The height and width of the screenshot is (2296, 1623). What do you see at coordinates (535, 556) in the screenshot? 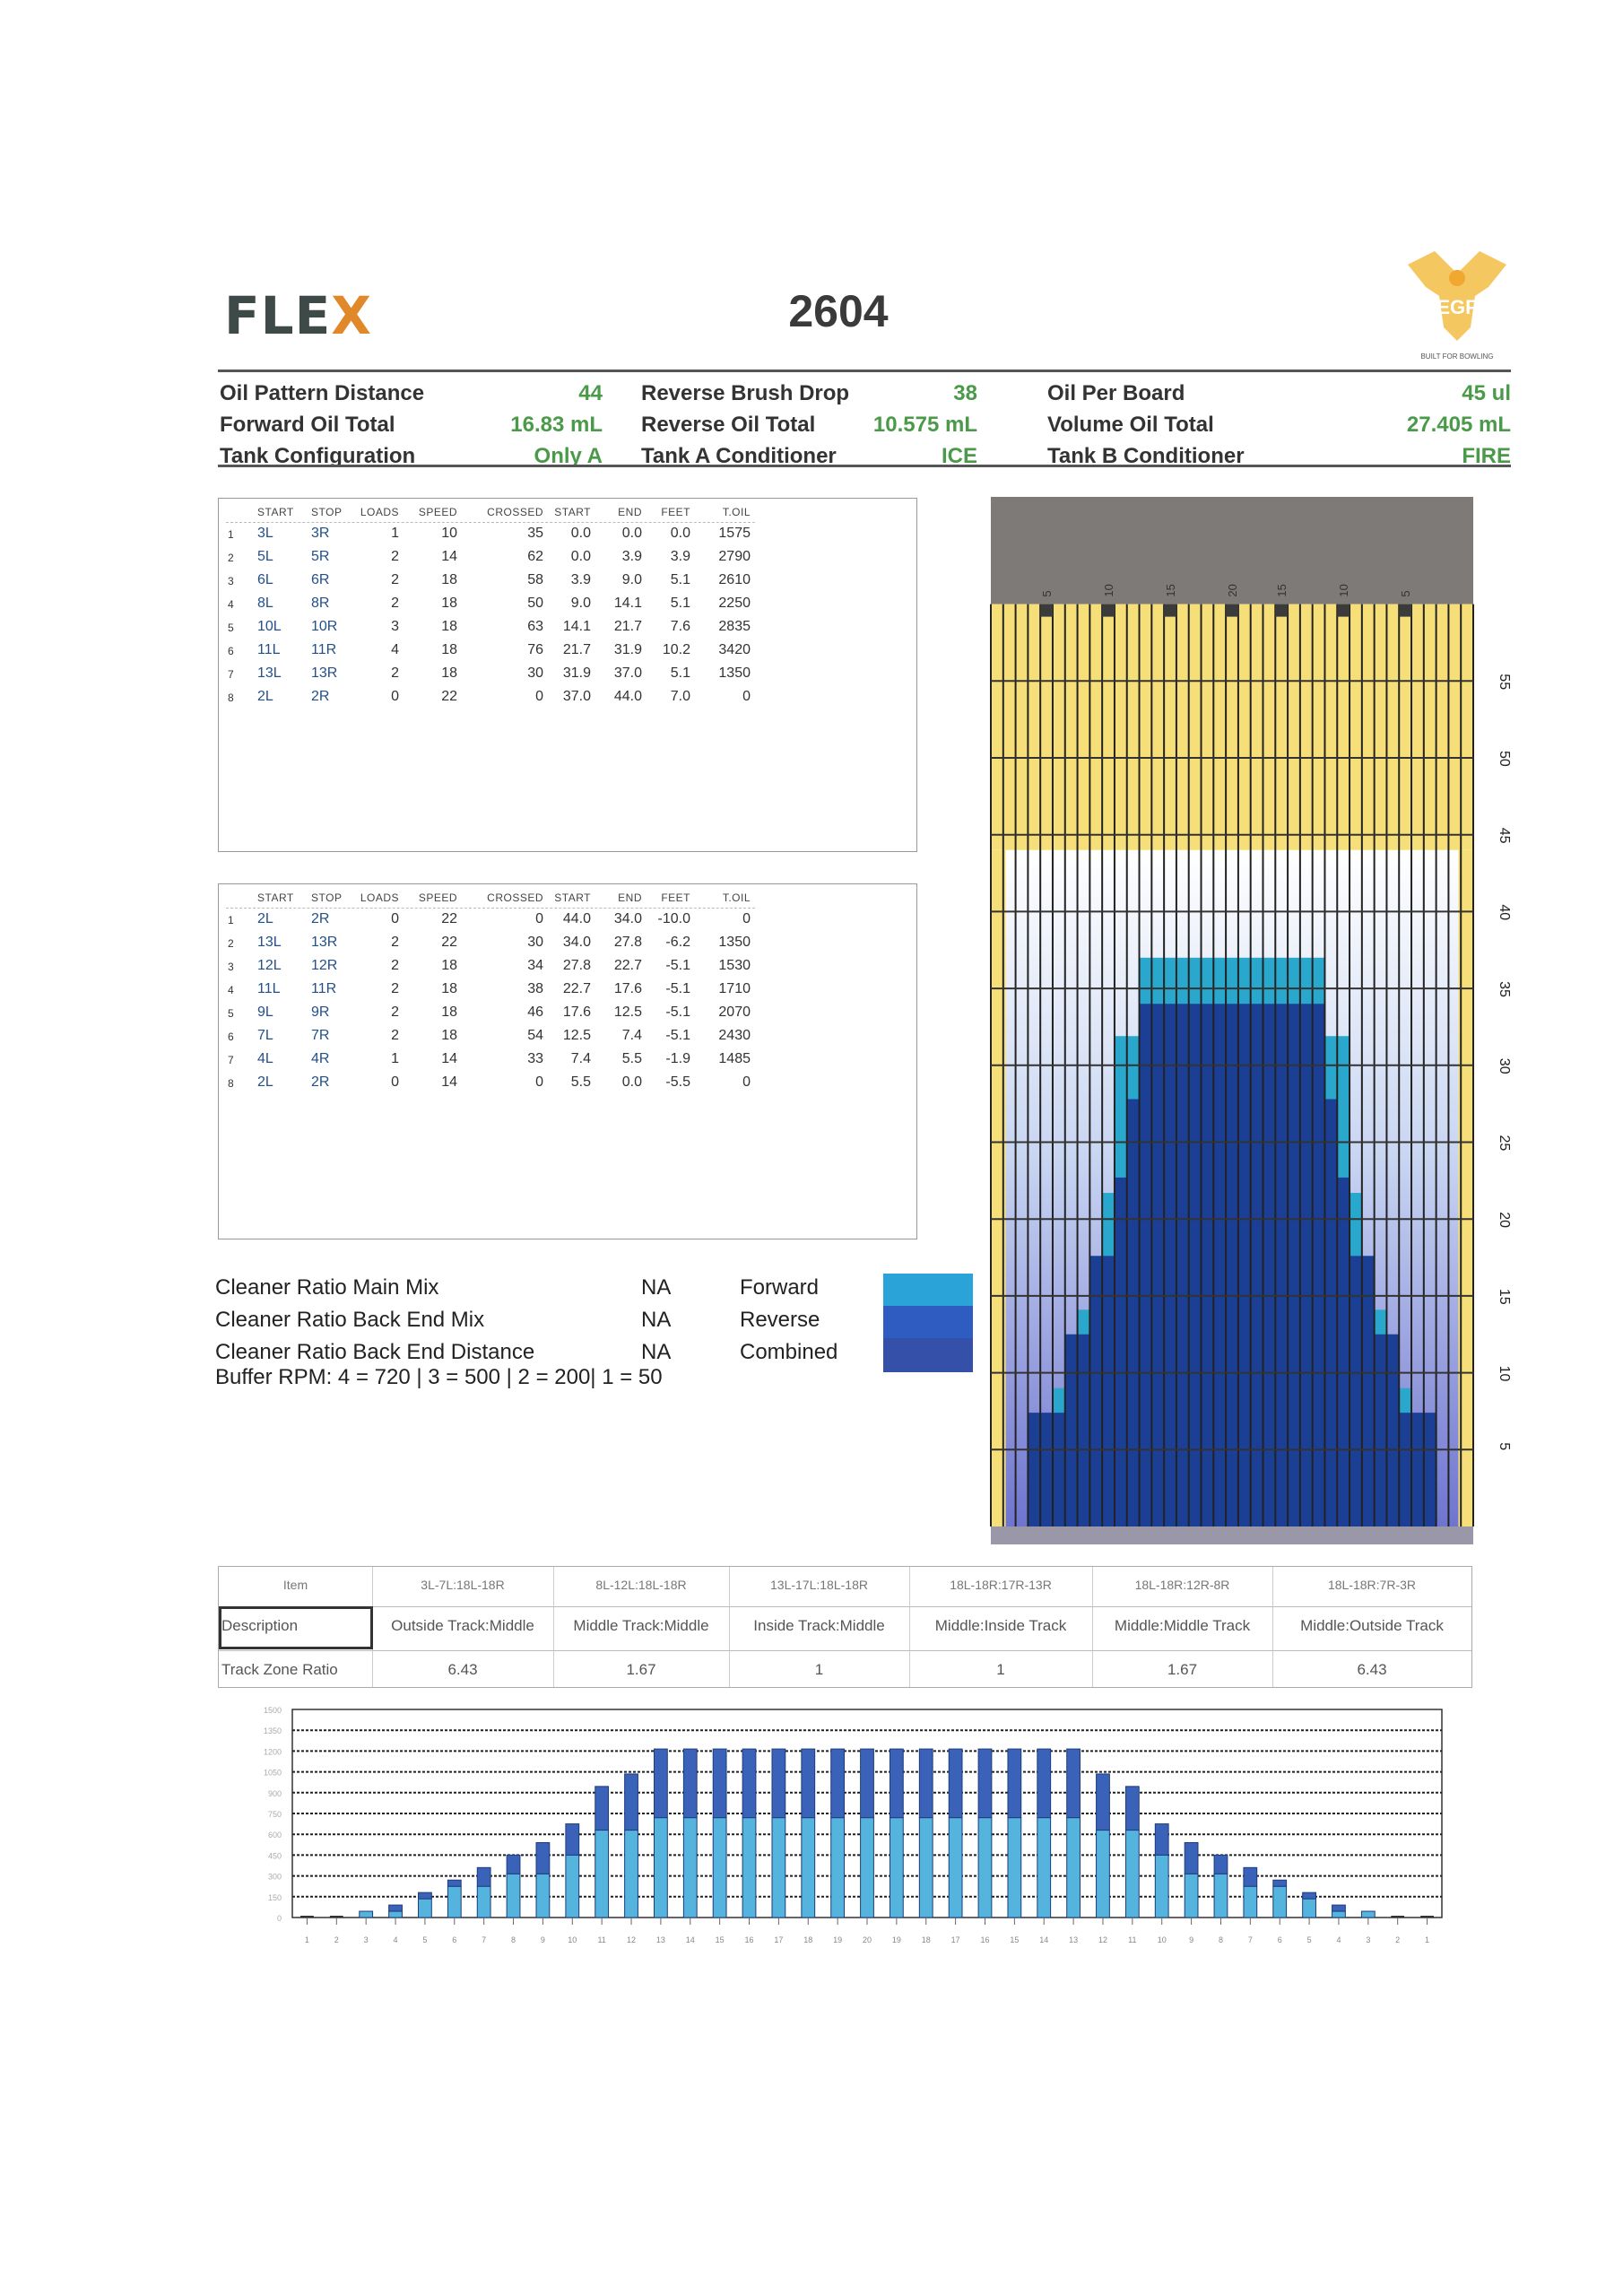
I see `table-cell: 62` at bounding box center [535, 556].